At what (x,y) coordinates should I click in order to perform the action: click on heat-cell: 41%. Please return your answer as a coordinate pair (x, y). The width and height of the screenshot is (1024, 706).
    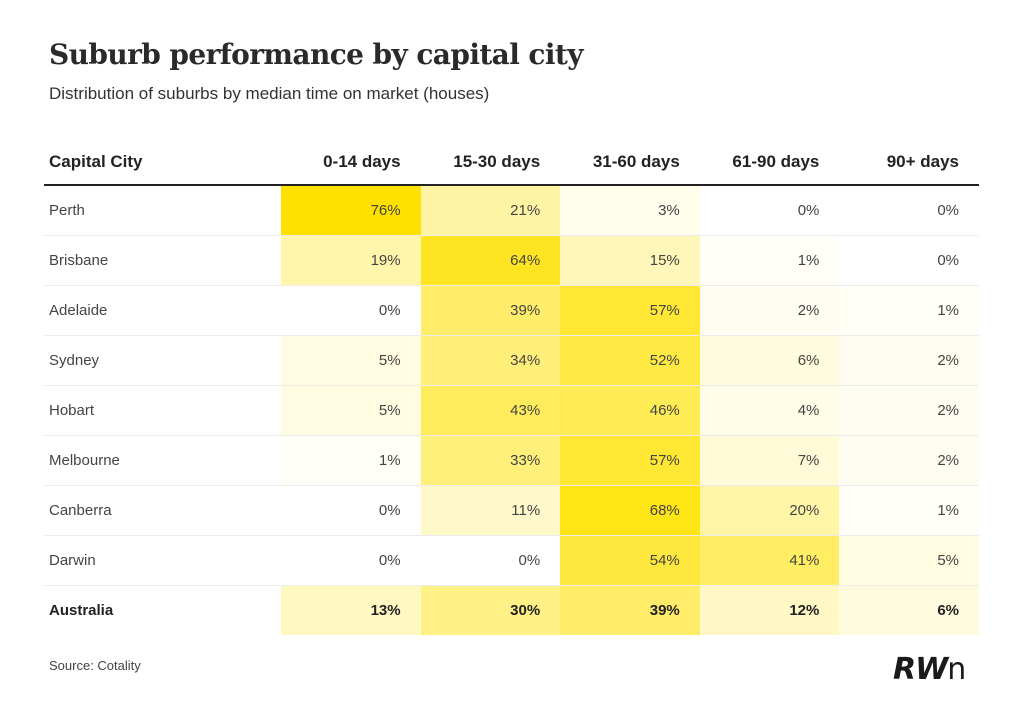
    Looking at the image, I should click on (769, 560).